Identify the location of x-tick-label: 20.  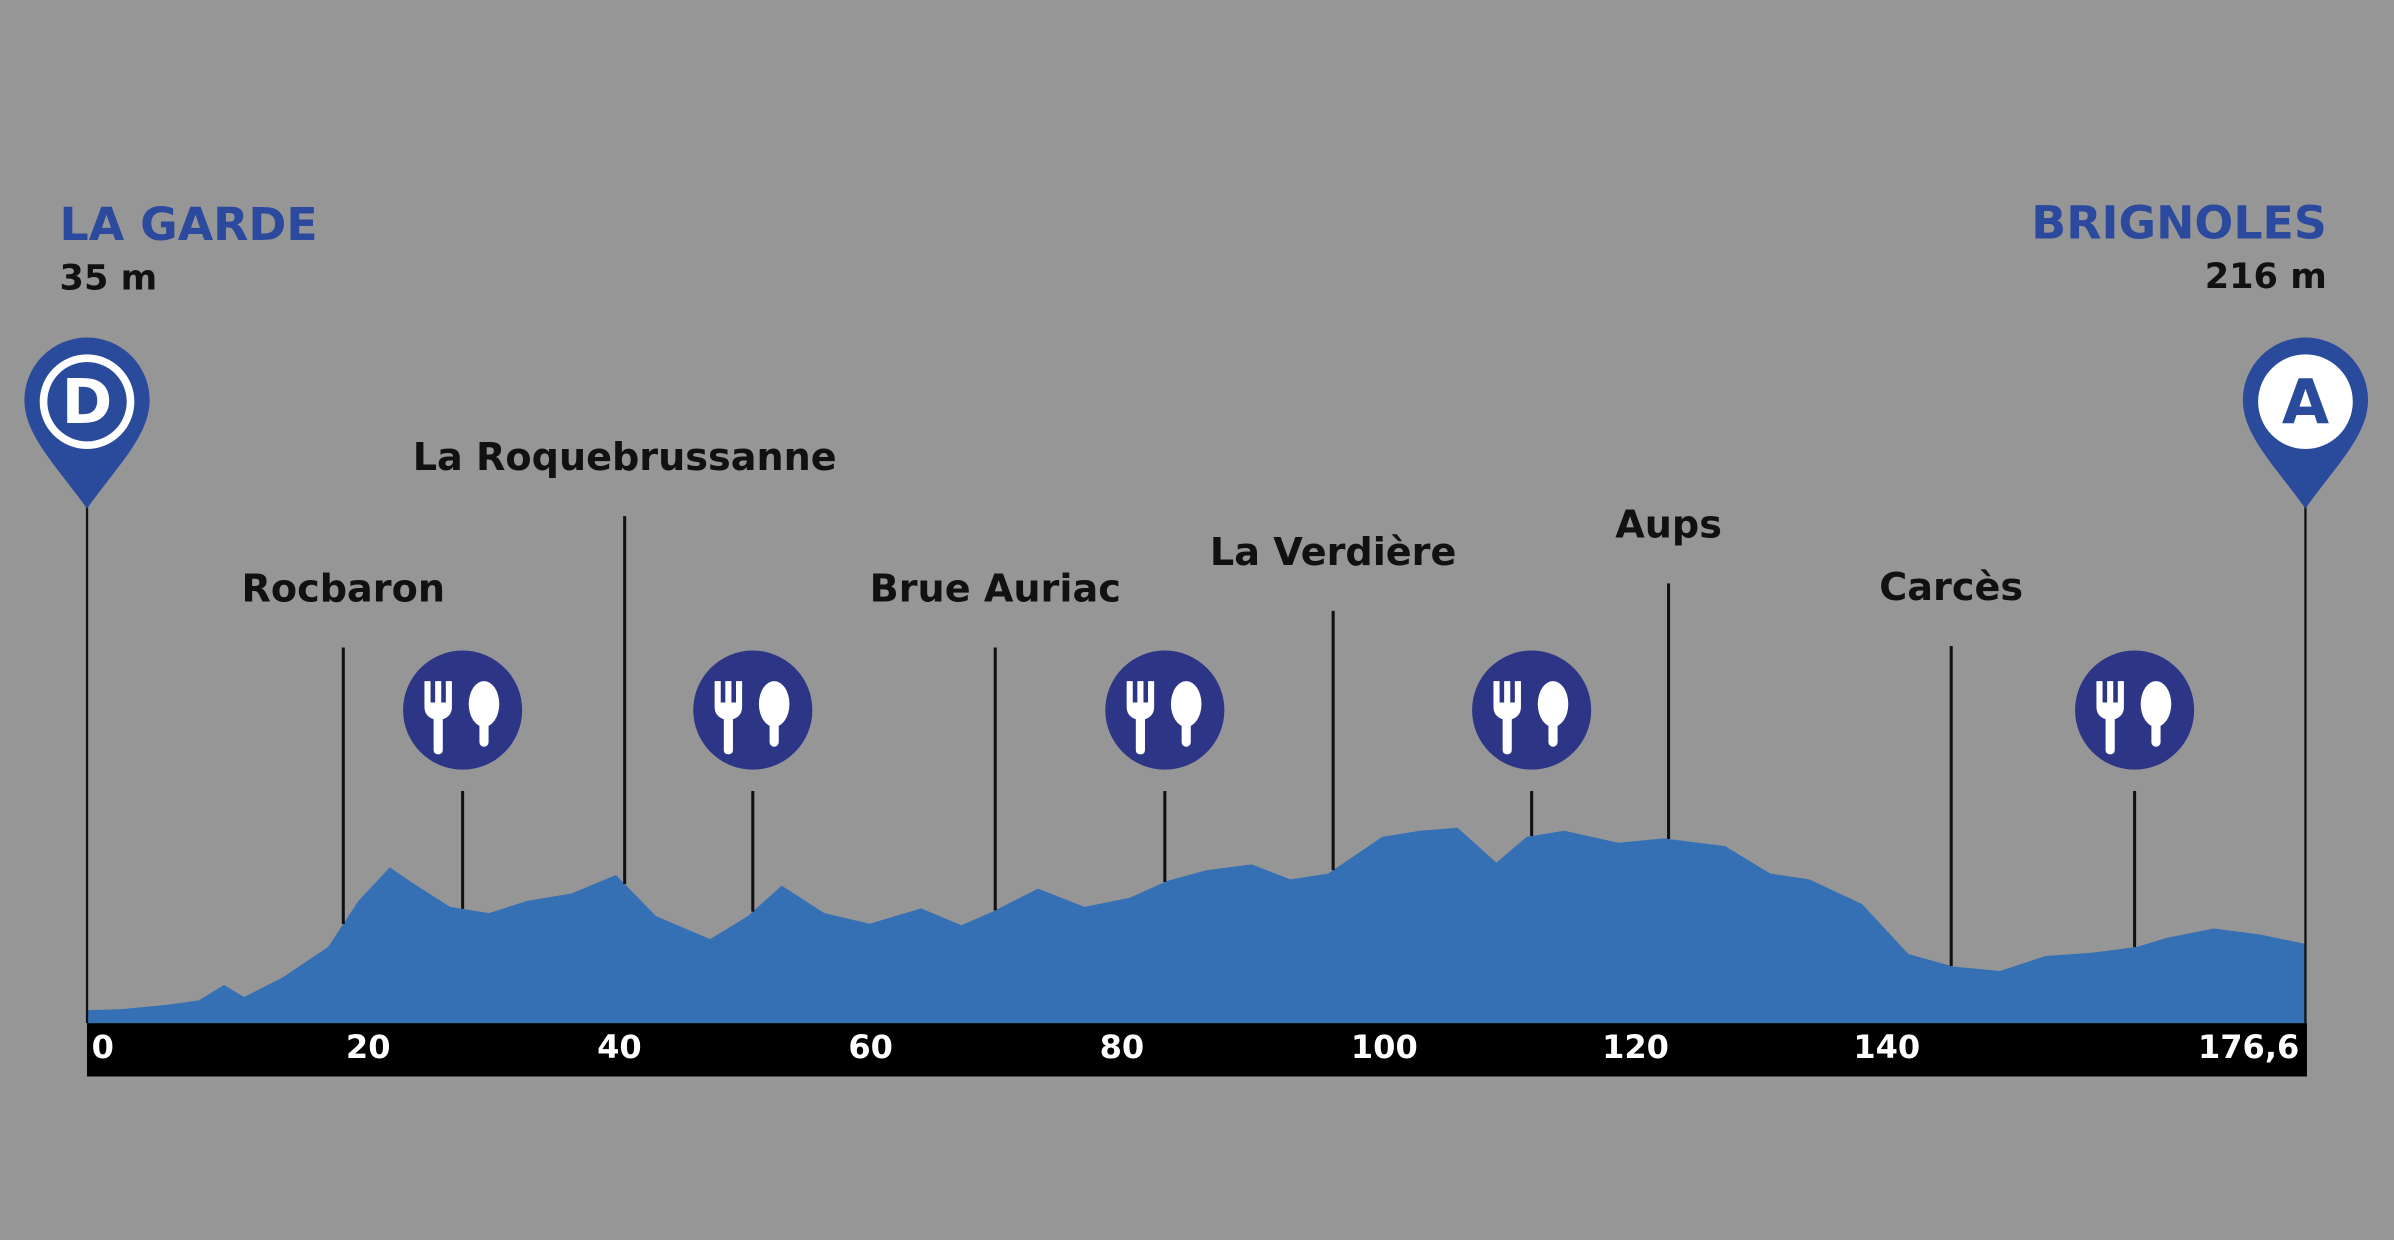
(368, 1047).